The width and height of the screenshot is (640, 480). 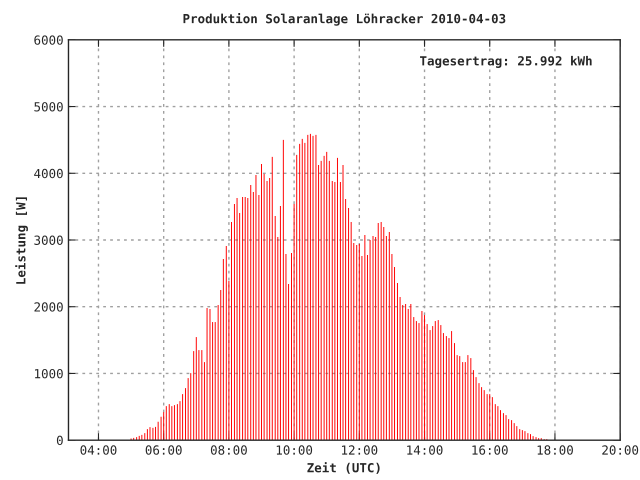 I want to click on y-tick-label: 4000, so click(x=48, y=173).